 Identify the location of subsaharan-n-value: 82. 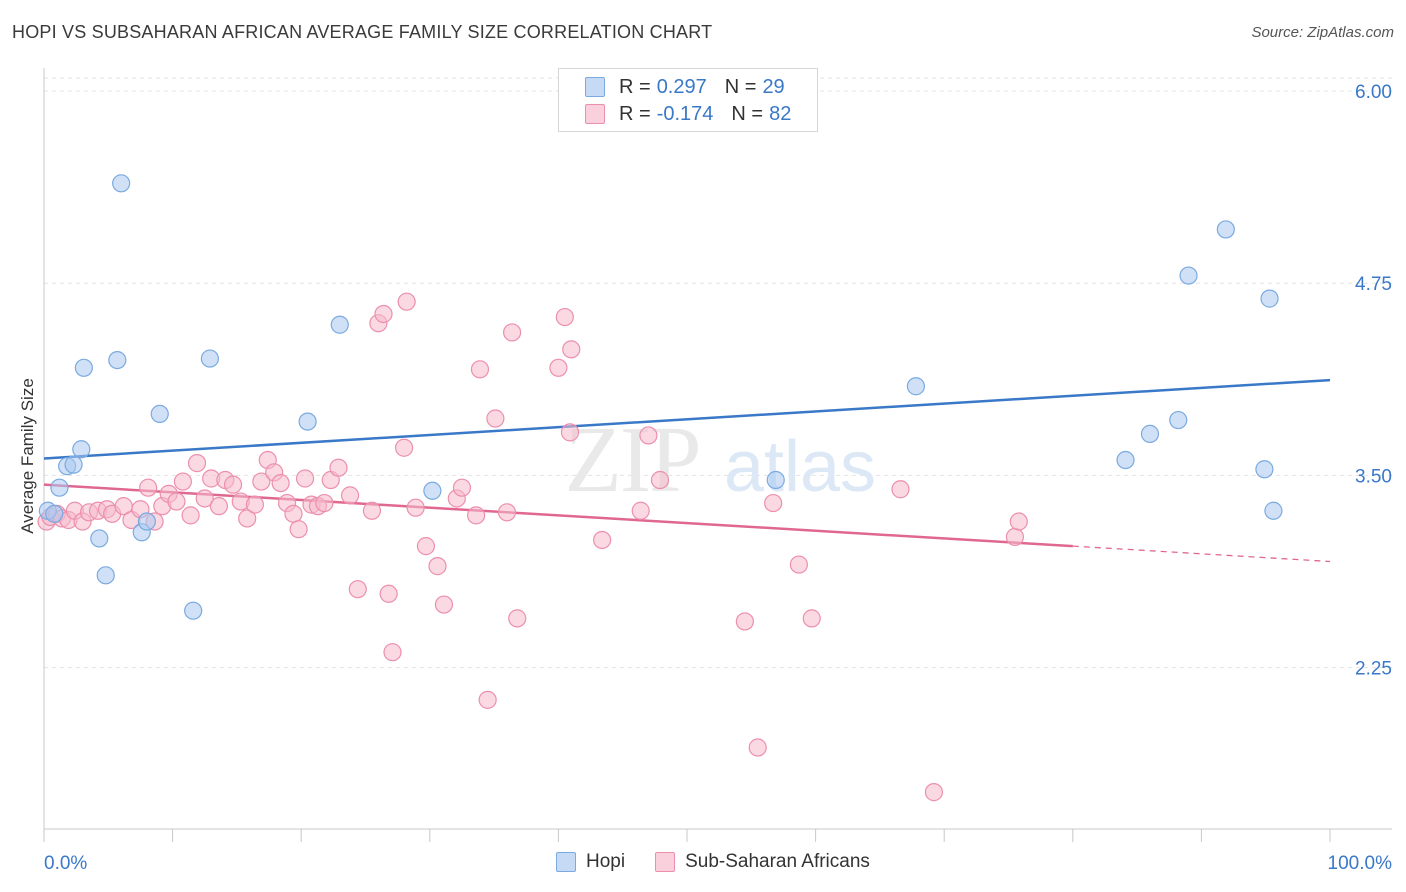
(780, 113).